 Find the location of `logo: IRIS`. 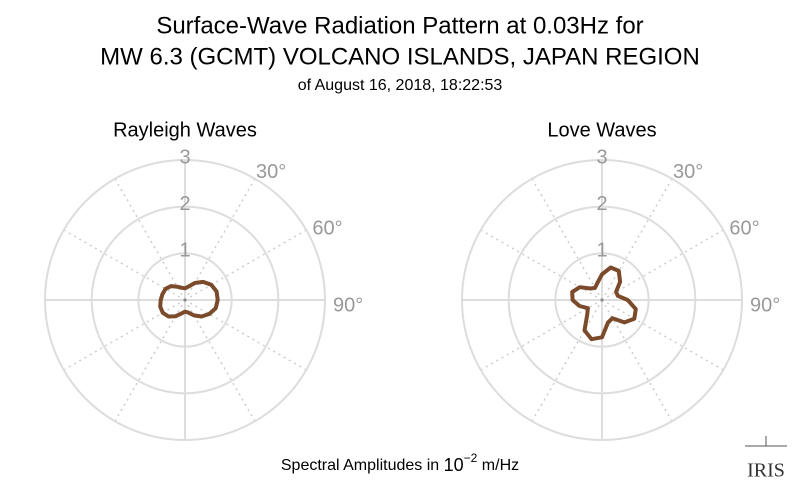

logo: IRIS is located at coordinates (766, 471).